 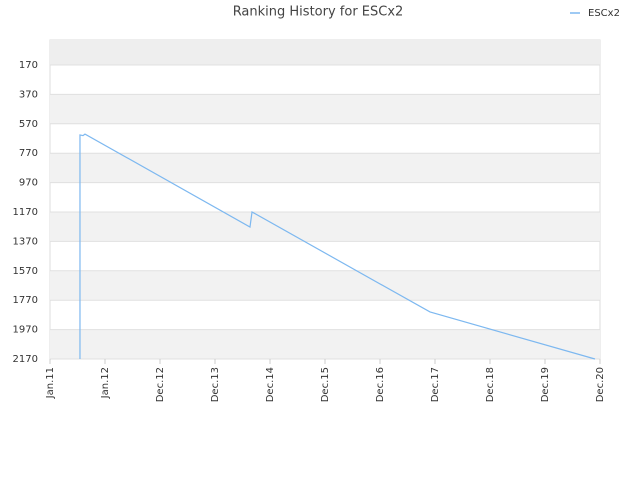 What do you see at coordinates (604, 13) in the screenshot?
I see `legend-label: ESCx2` at bounding box center [604, 13].